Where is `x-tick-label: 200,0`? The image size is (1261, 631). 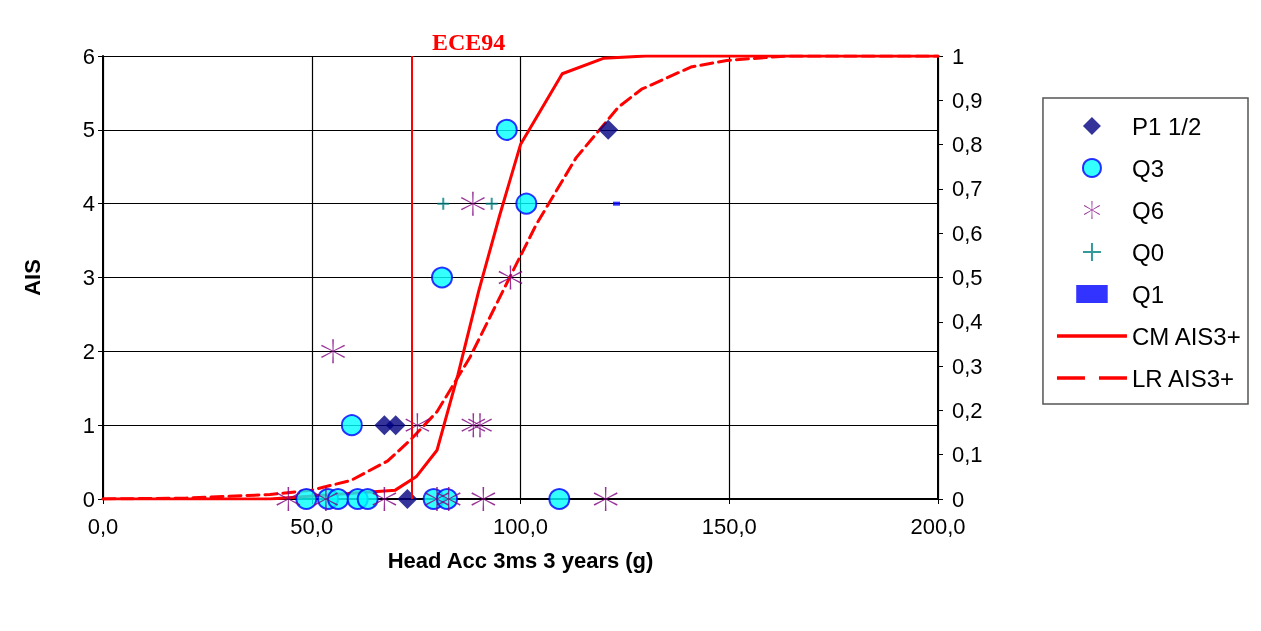 x-tick-label: 200,0 is located at coordinates (938, 526).